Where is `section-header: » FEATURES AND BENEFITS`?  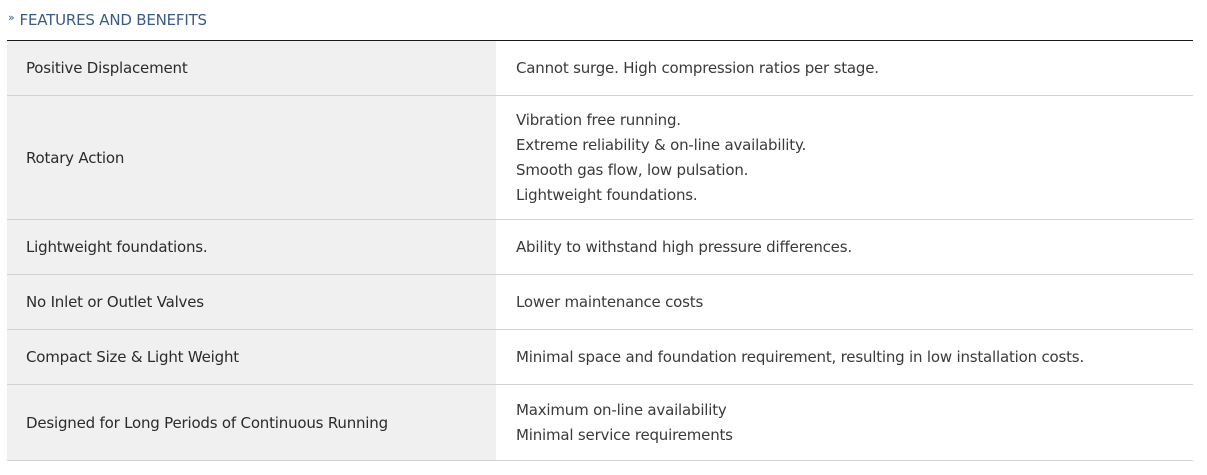
section-header: » FEATURES AND BENEFITS is located at coordinates (107, 20).